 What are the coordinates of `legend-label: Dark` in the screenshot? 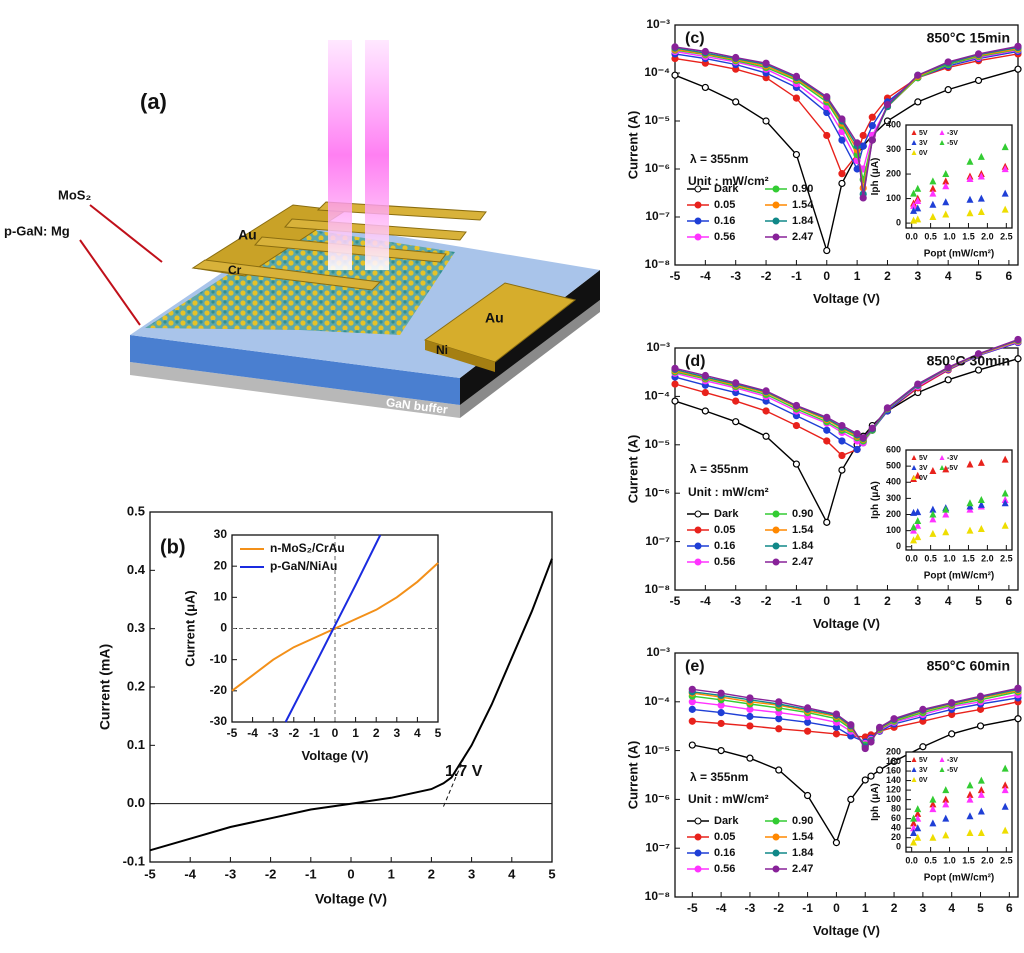 It's located at (726, 514).